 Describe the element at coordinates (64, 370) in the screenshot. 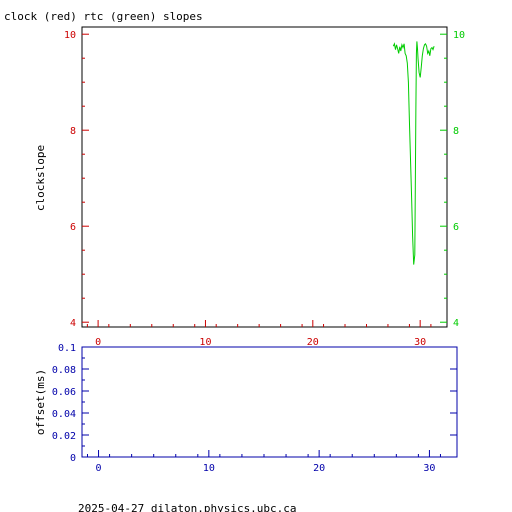

I see `offset-y-tick-label: 0.08` at that location.